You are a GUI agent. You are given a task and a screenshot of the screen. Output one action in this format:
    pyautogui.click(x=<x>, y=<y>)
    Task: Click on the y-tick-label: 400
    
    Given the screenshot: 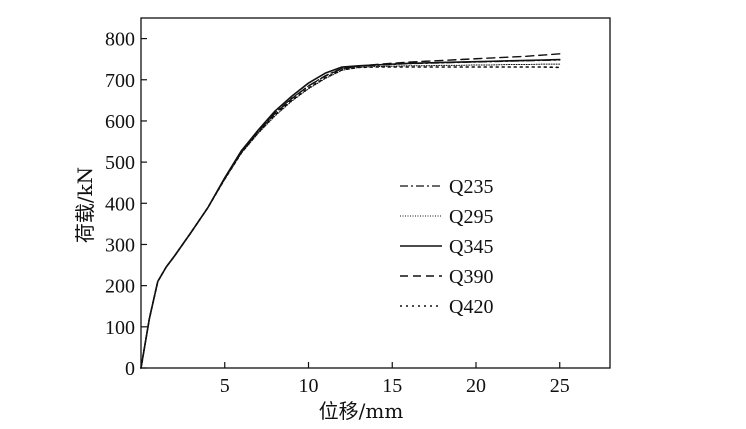 What is the action you would take?
    pyautogui.click(x=120, y=204)
    